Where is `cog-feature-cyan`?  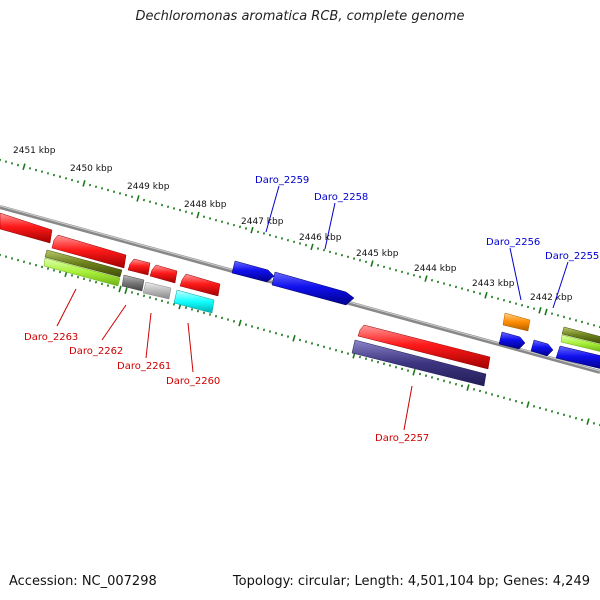 cog-feature-cyan is located at coordinates (194, 301).